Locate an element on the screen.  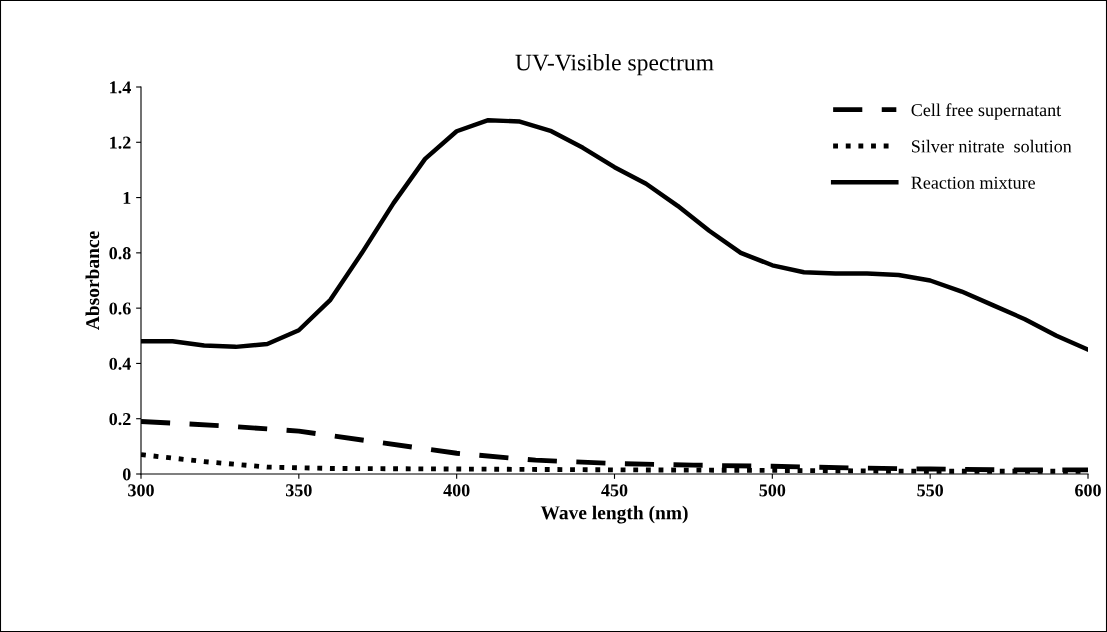
y-tick-label: 1 is located at coordinates (127, 197).